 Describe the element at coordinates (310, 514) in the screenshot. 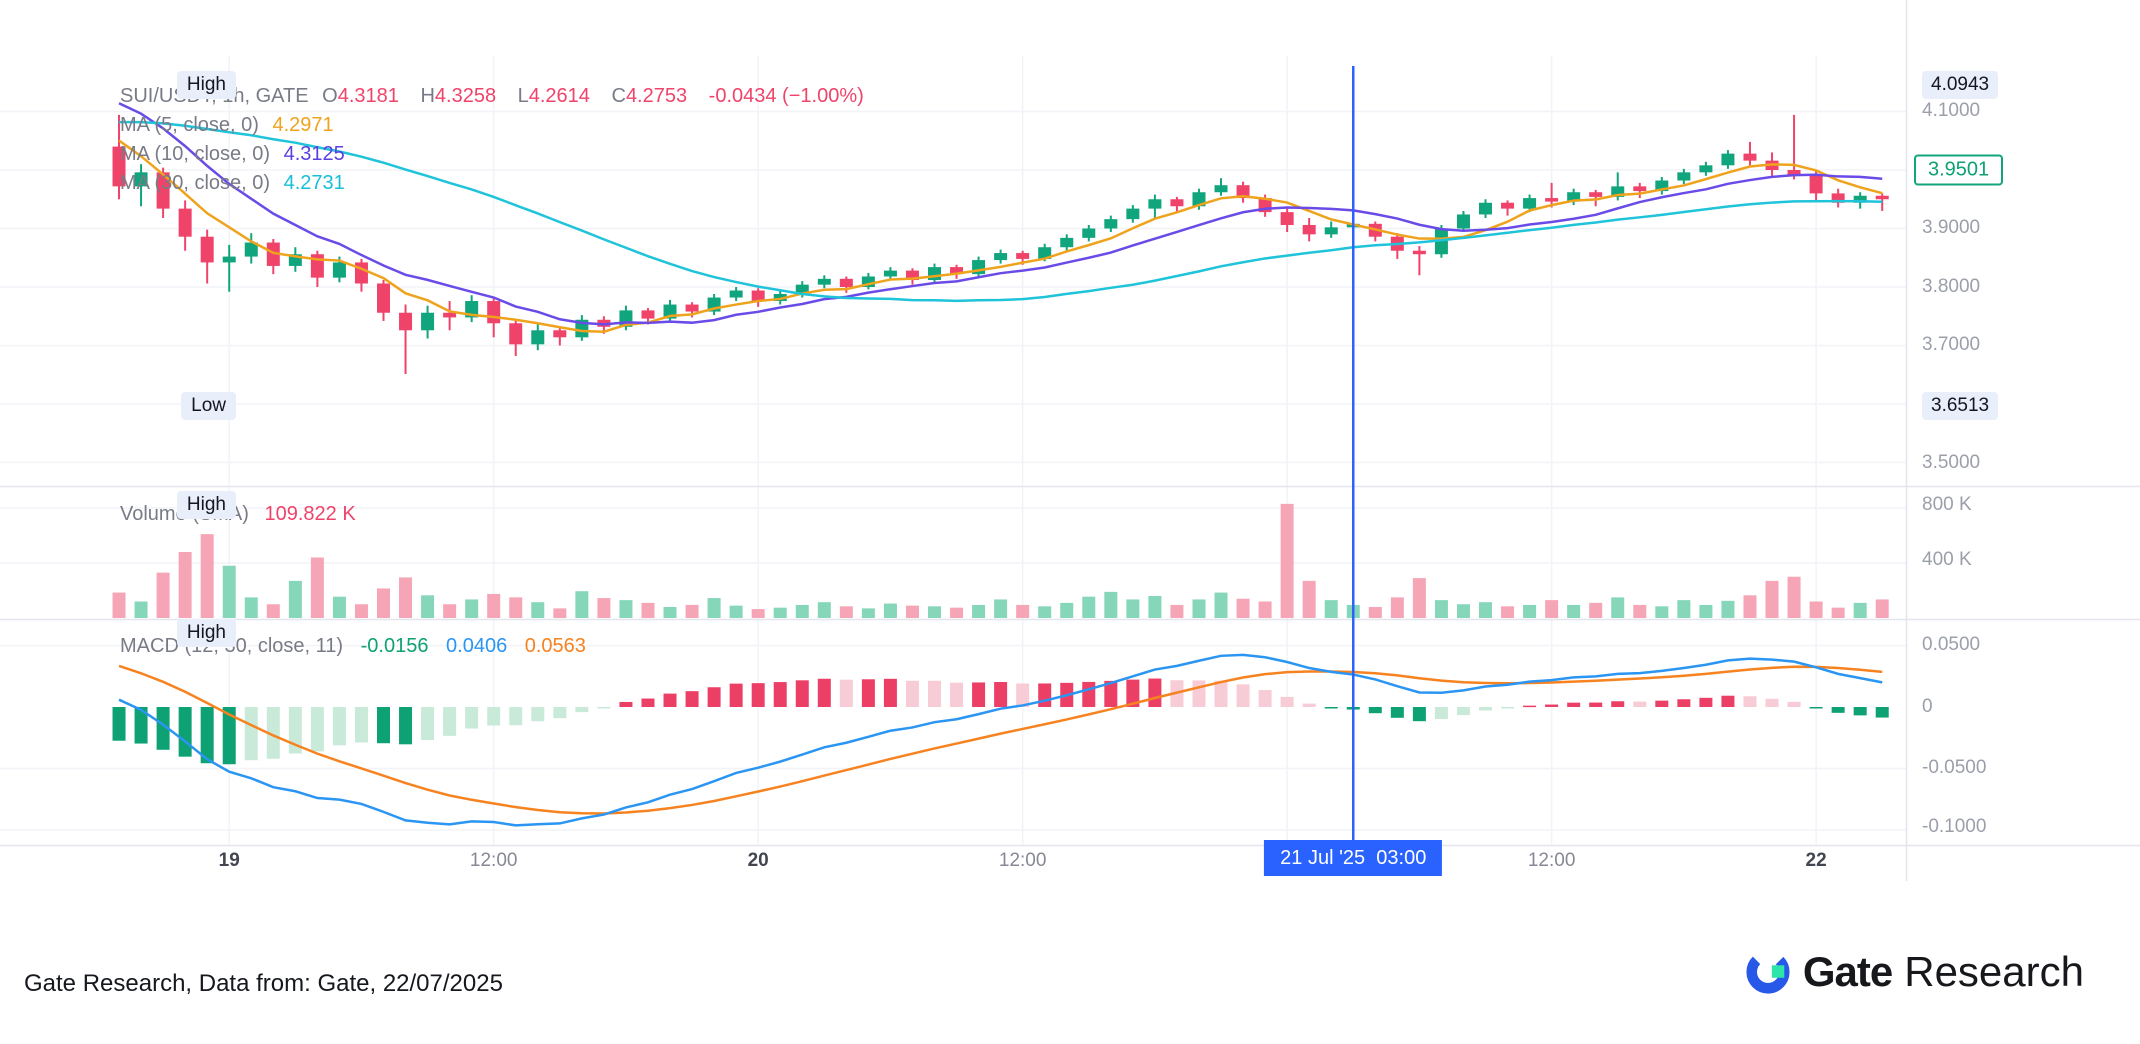

I see `volume-value: 109.822 K` at that location.